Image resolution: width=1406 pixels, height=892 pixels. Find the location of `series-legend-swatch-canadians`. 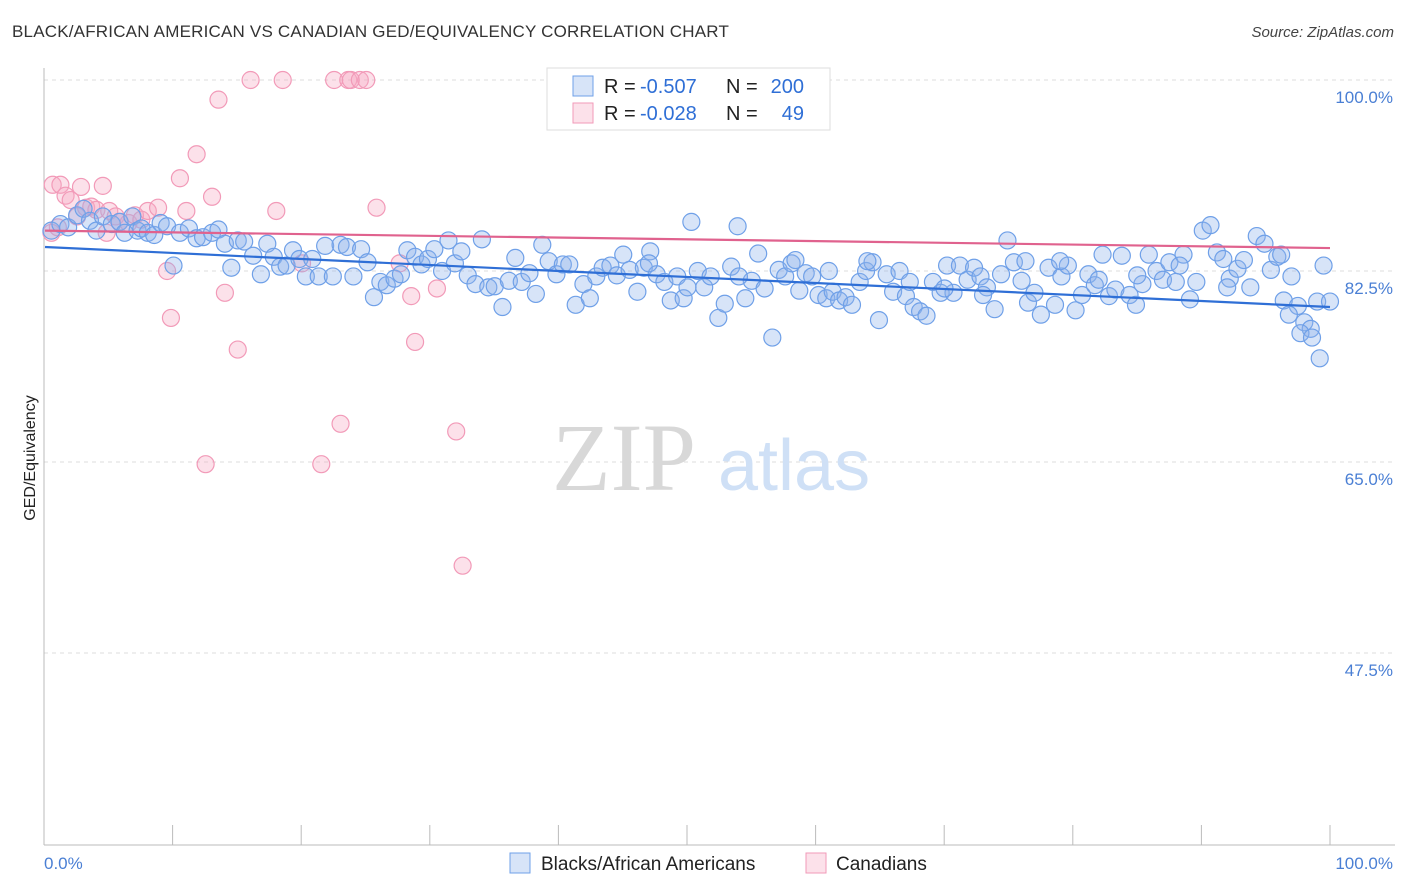

series-legend-swatch-canadians is located at coordinates (816, 863).